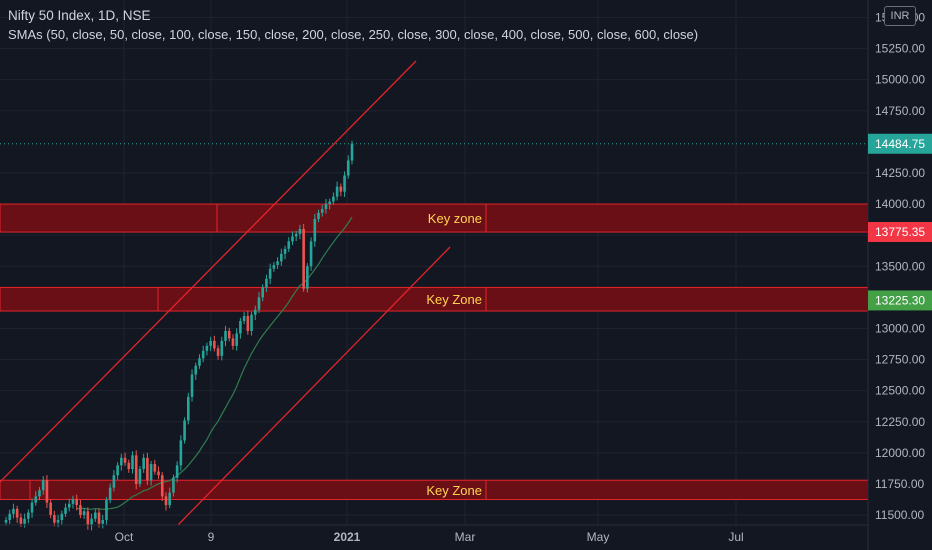  What do you see at coordinates (900, 266) in the screenshot?
I see `price-tick-label: 13500.00` at bounding box center [900, 266].